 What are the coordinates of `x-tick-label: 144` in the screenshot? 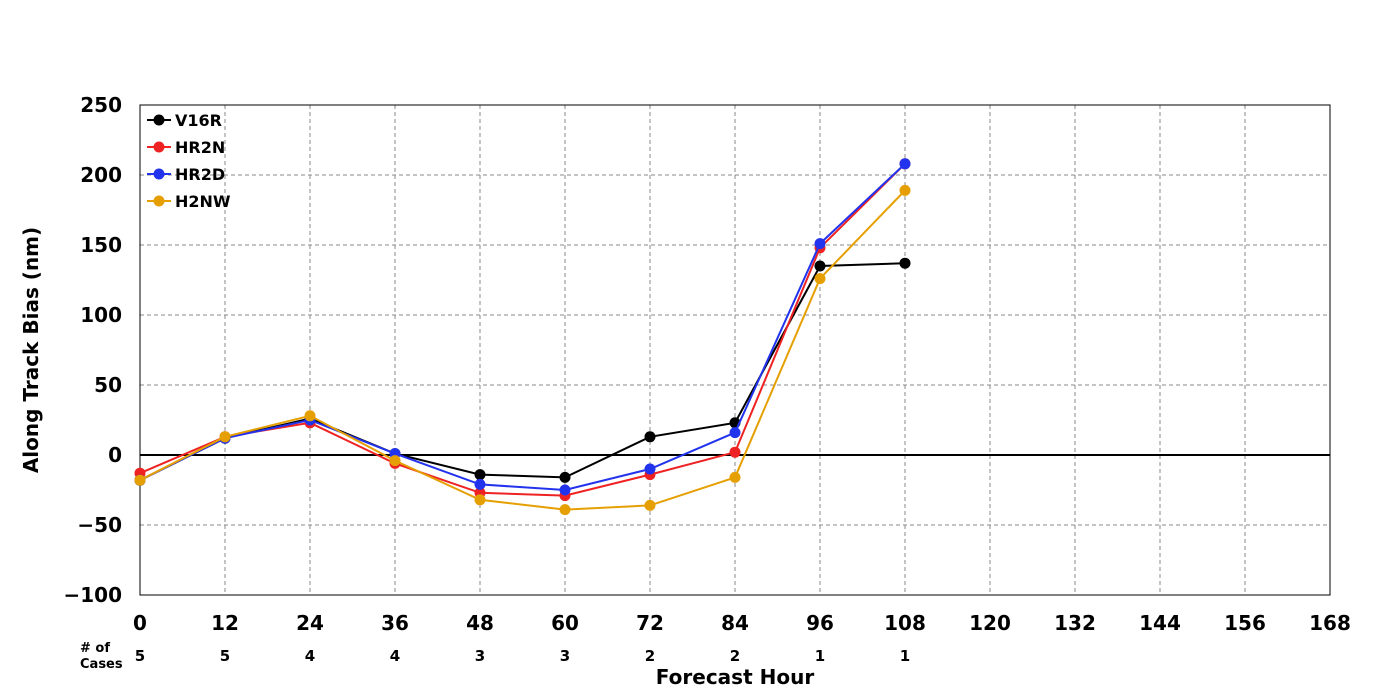 It's located at (1160, 623).